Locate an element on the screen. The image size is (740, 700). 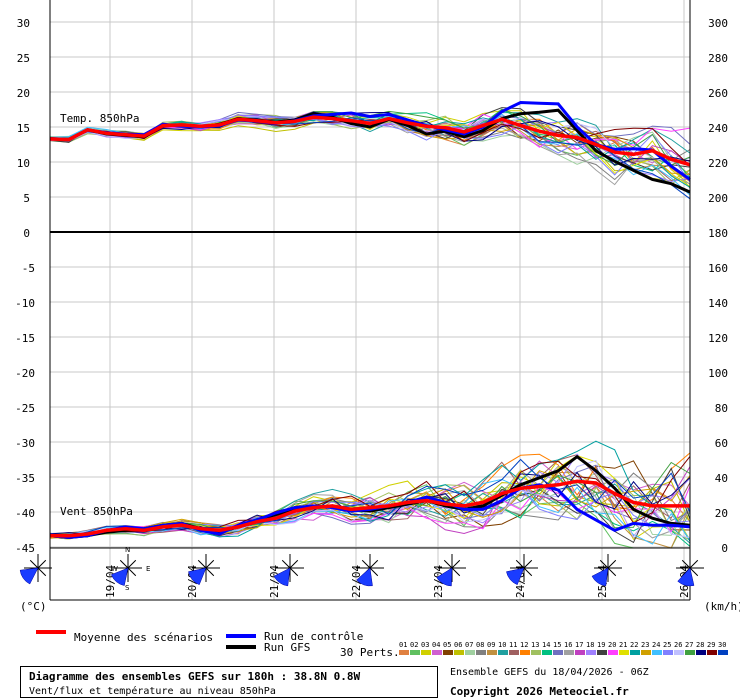
perturbation-id: 21 is located at coordinates (623, 645).